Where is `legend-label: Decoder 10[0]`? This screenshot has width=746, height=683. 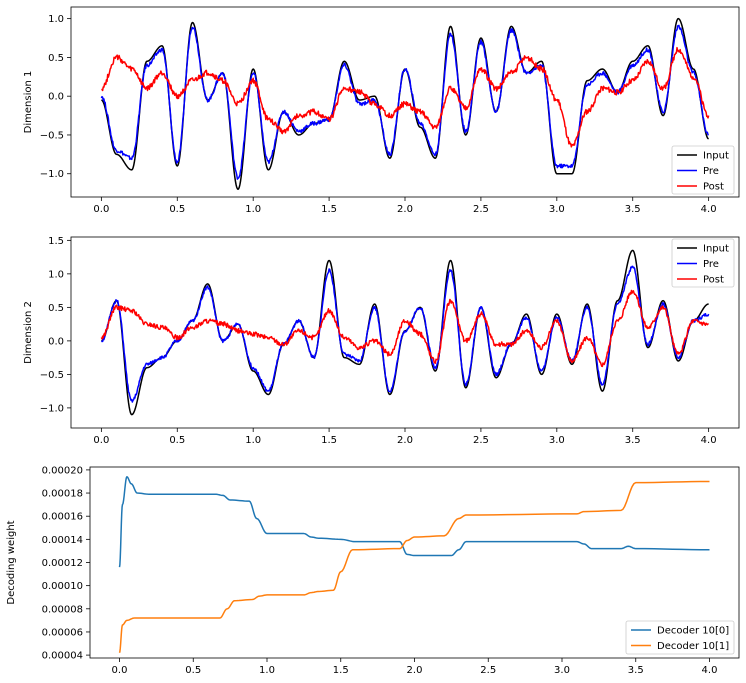 legend-label: Decoder 10[0] is located at coordinates (693, 631).